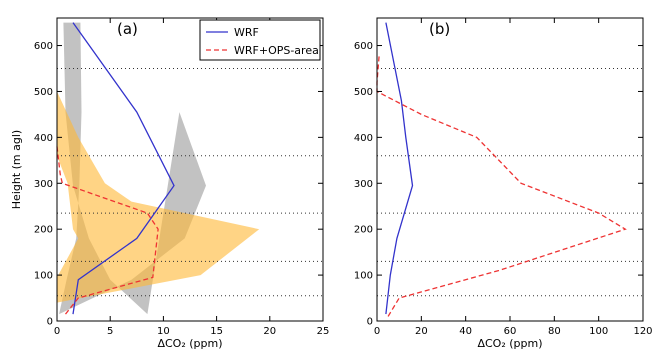 This screenshot has width=654, height=353. I want to click on panel-label: (b), so click(439, 29).